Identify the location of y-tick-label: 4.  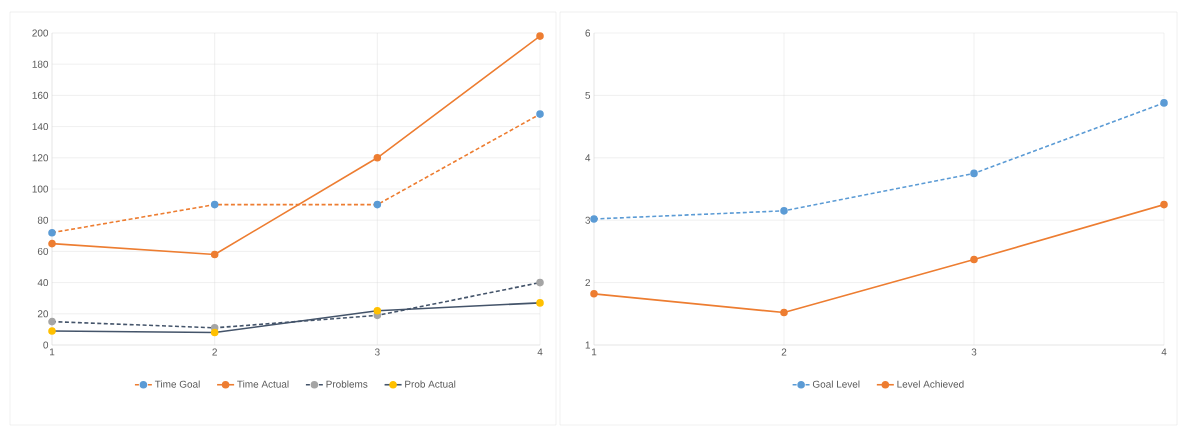
(588, 158).